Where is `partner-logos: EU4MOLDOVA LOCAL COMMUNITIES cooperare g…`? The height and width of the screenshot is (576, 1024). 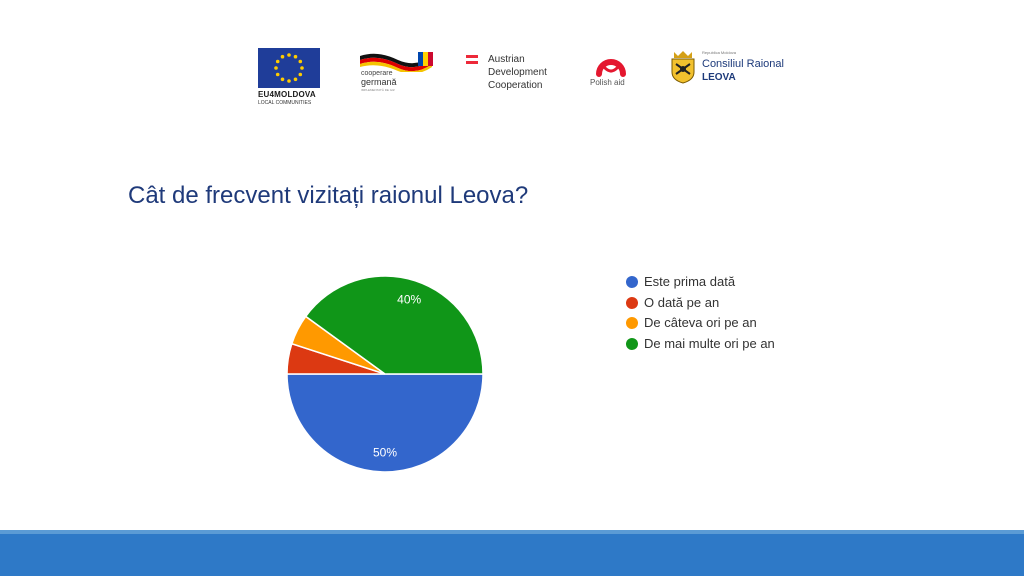
partner-logos: EU4MOLDOVA LOCAL COMMUNITIES cooperare g… is located at coordinates (512, 79).